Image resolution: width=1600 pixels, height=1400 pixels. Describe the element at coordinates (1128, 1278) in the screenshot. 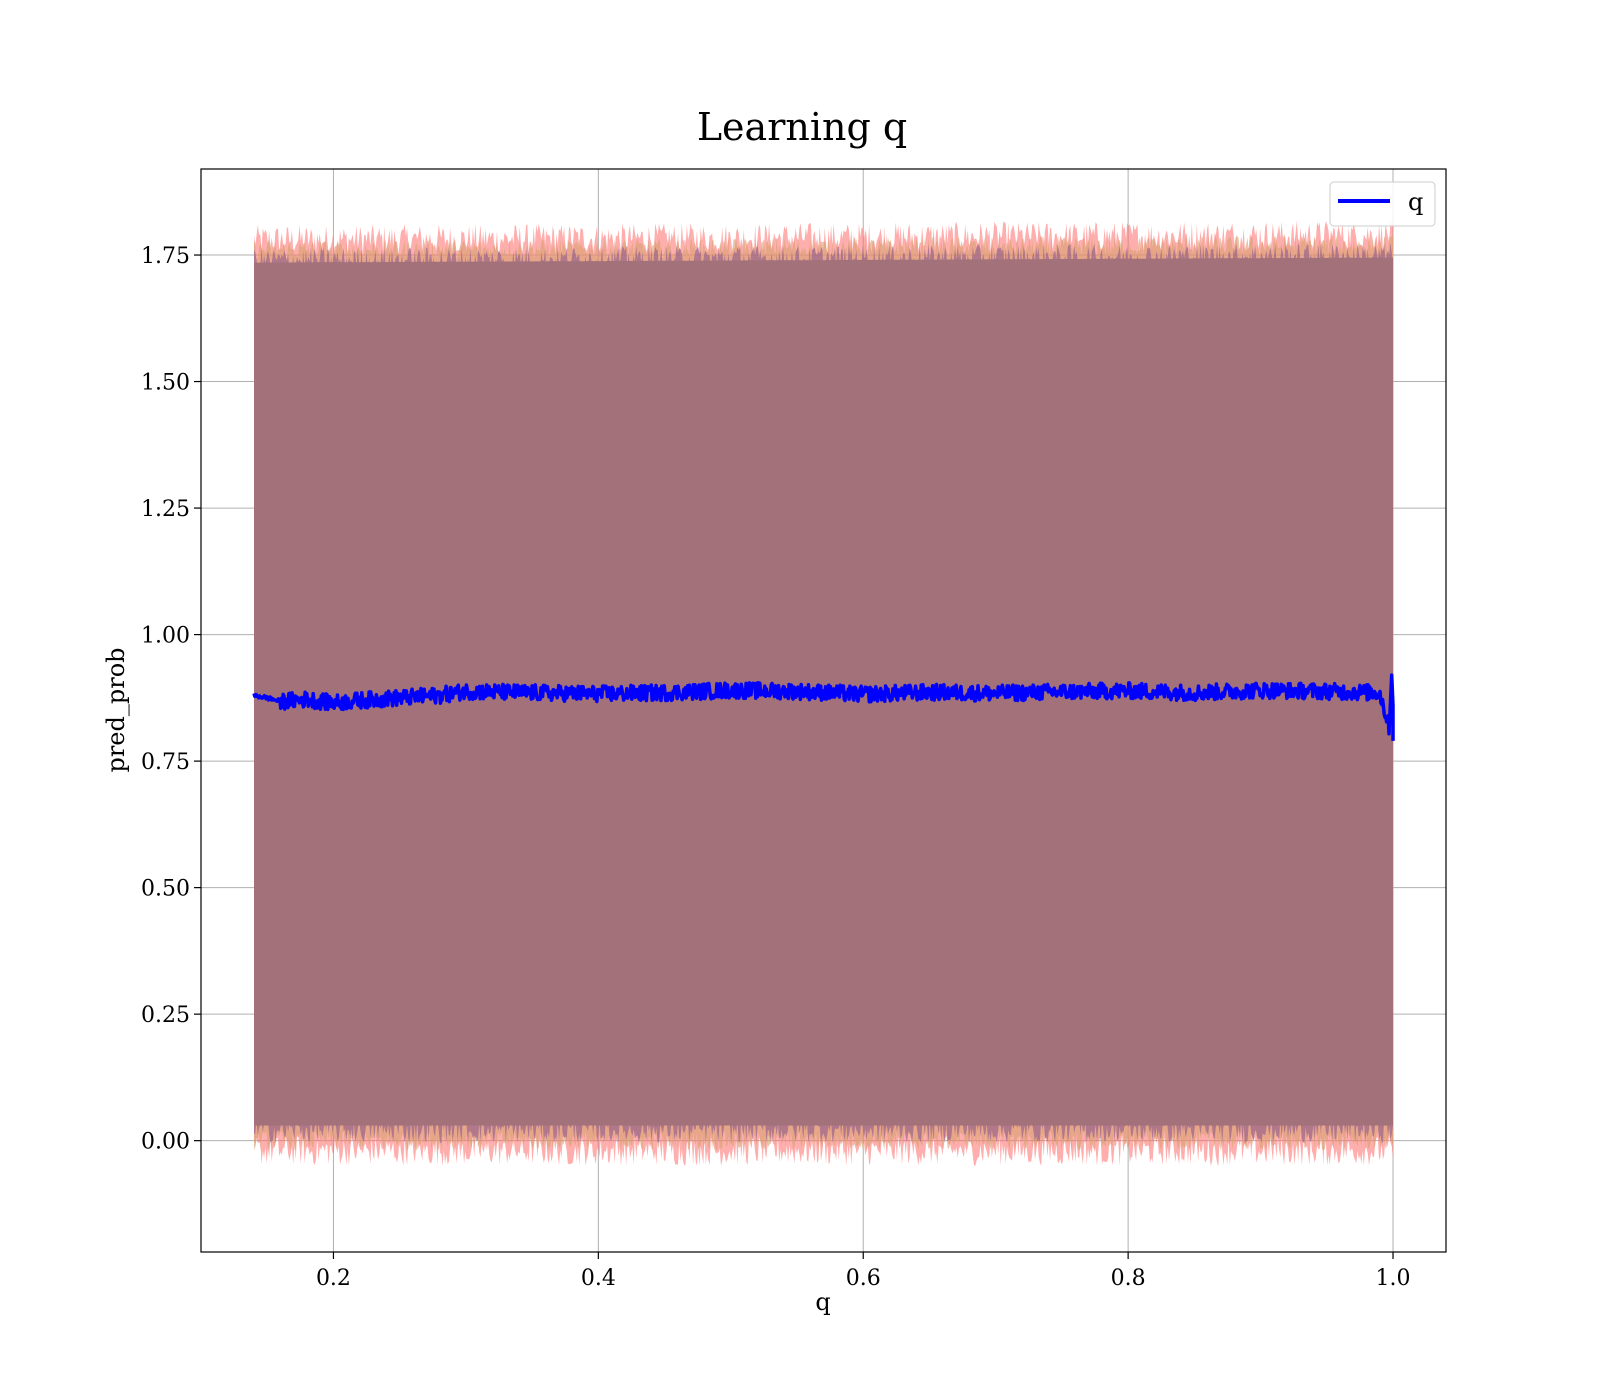

I see `x-tick-label: 0.8` at that location.